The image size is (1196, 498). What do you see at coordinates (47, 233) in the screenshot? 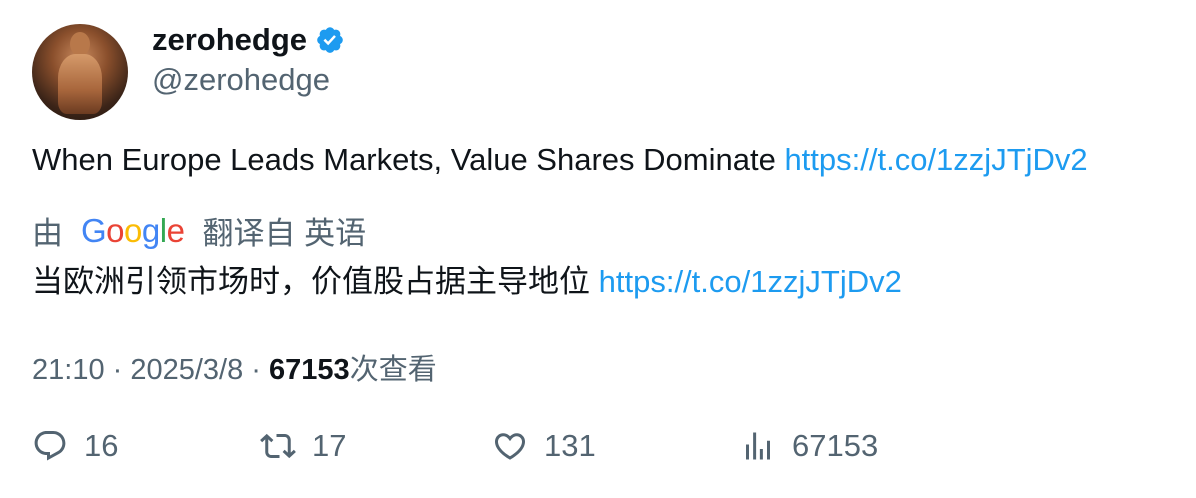
I see `translation-by-label: 由` at bounding box center [47, 233].